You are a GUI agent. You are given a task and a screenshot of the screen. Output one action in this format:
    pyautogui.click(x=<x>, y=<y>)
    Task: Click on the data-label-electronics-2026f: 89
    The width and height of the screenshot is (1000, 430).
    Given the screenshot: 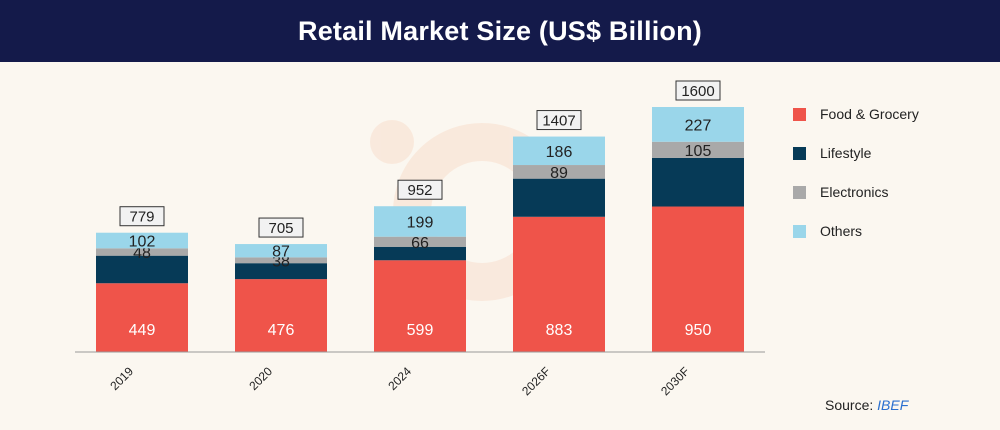 What is the action you would take?
    pyautogui.click(x=559, y=173)
    